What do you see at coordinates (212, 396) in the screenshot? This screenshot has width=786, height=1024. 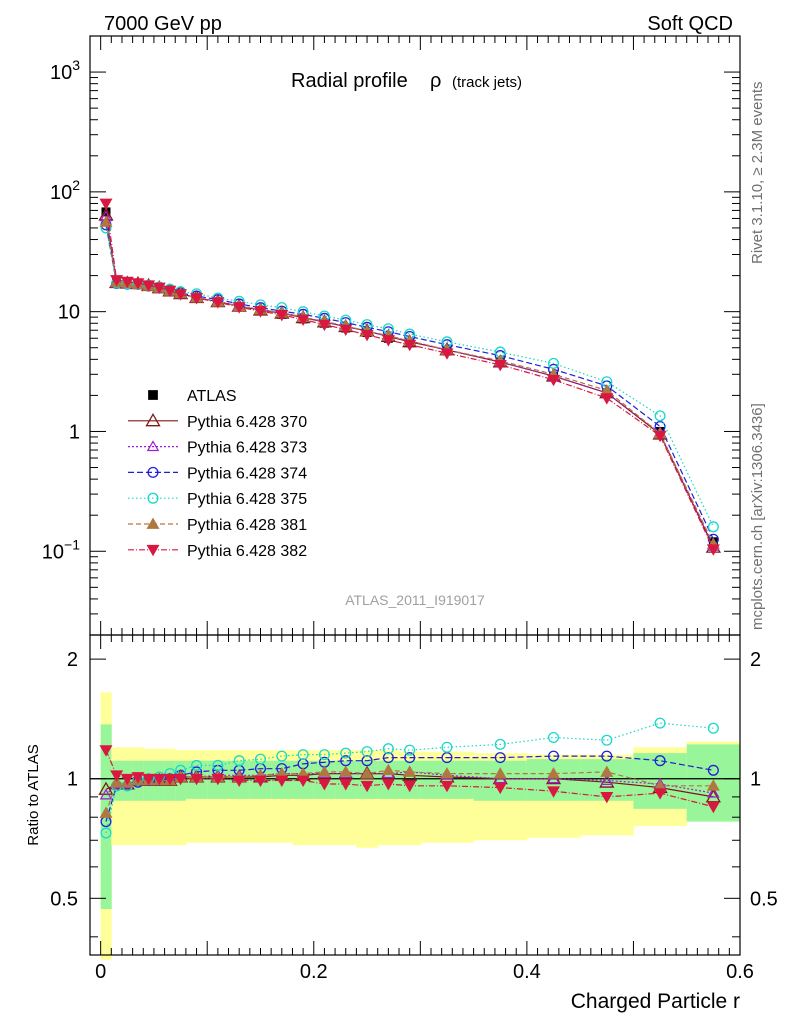 I see `legend-label: ATLAS` at bounding box center [212, 396].